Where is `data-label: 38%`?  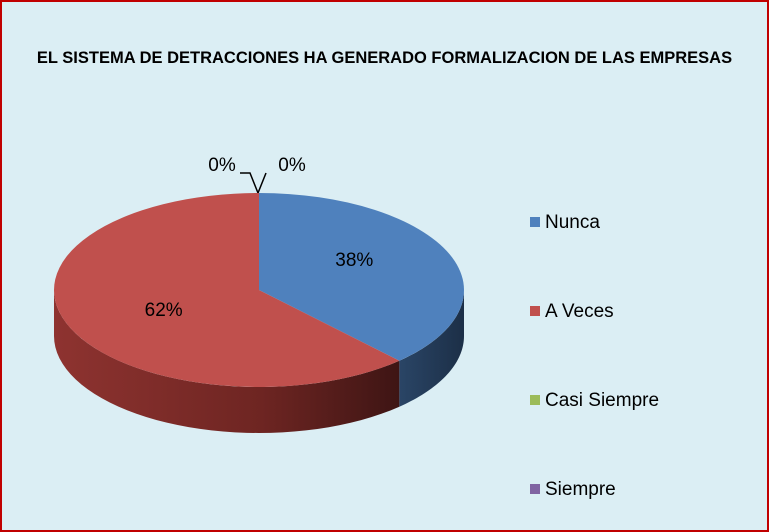 data-label: 38% is located at coordinates (354, 260).